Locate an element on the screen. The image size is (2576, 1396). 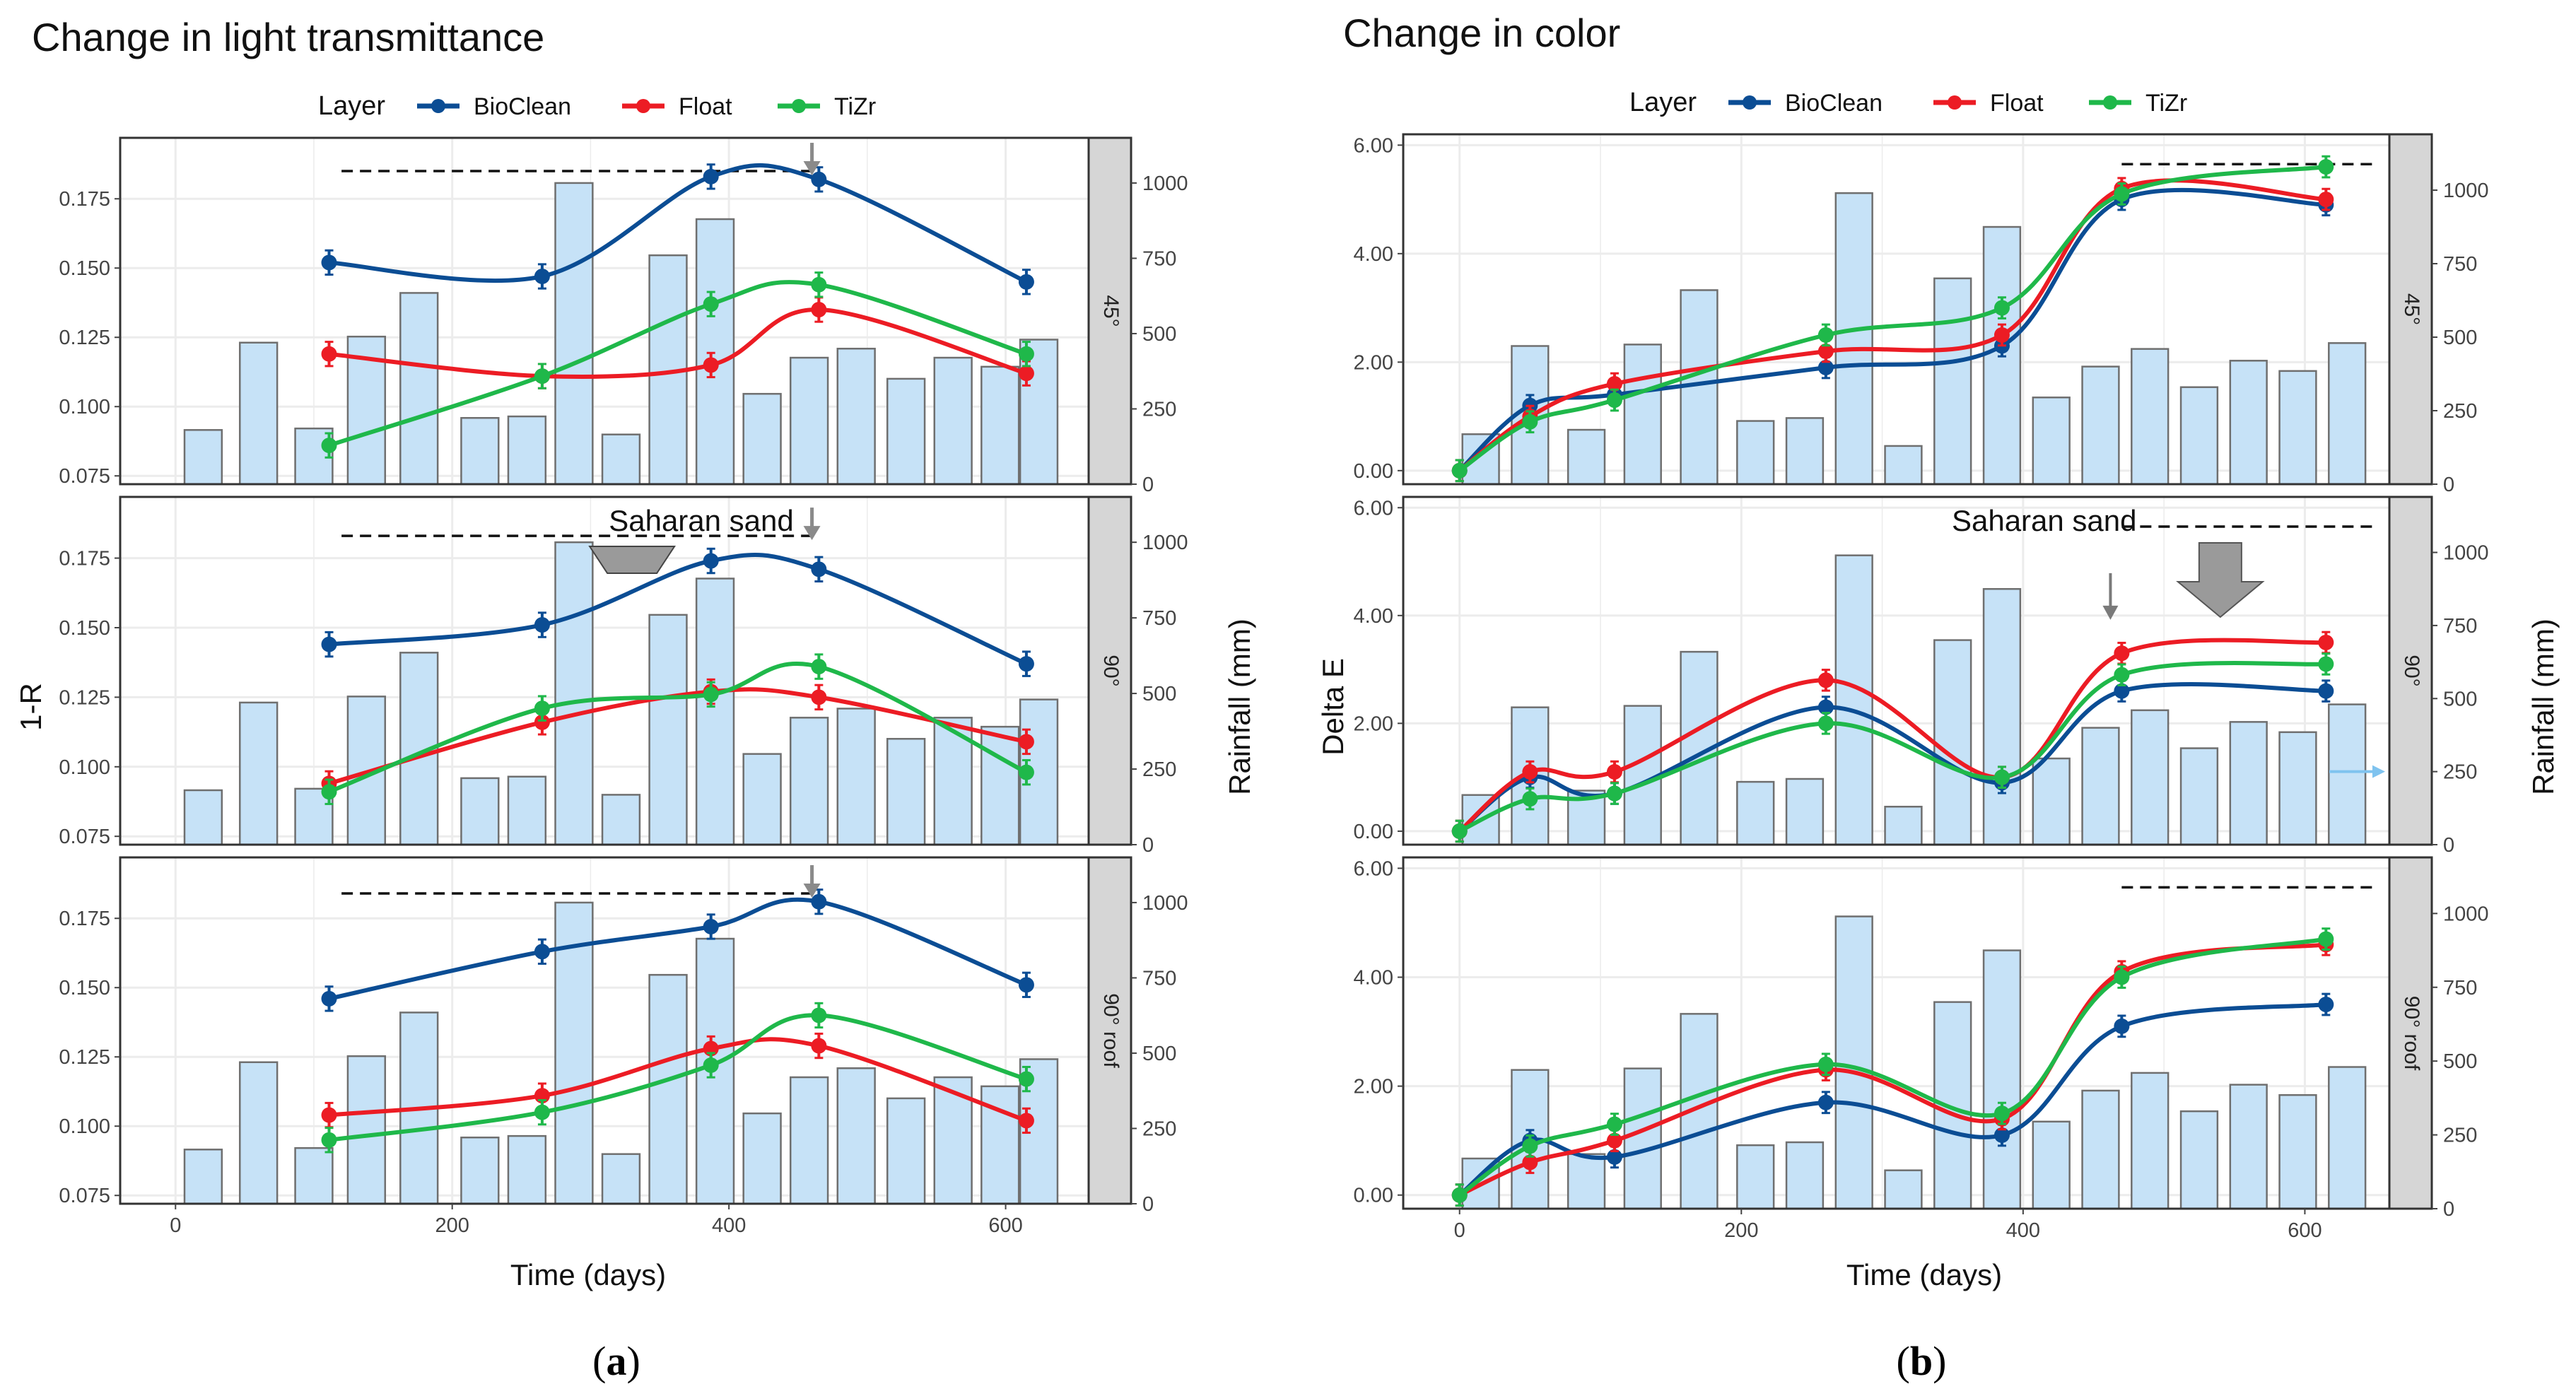
facet-label: 90° is located at coordinates (1111, 670).